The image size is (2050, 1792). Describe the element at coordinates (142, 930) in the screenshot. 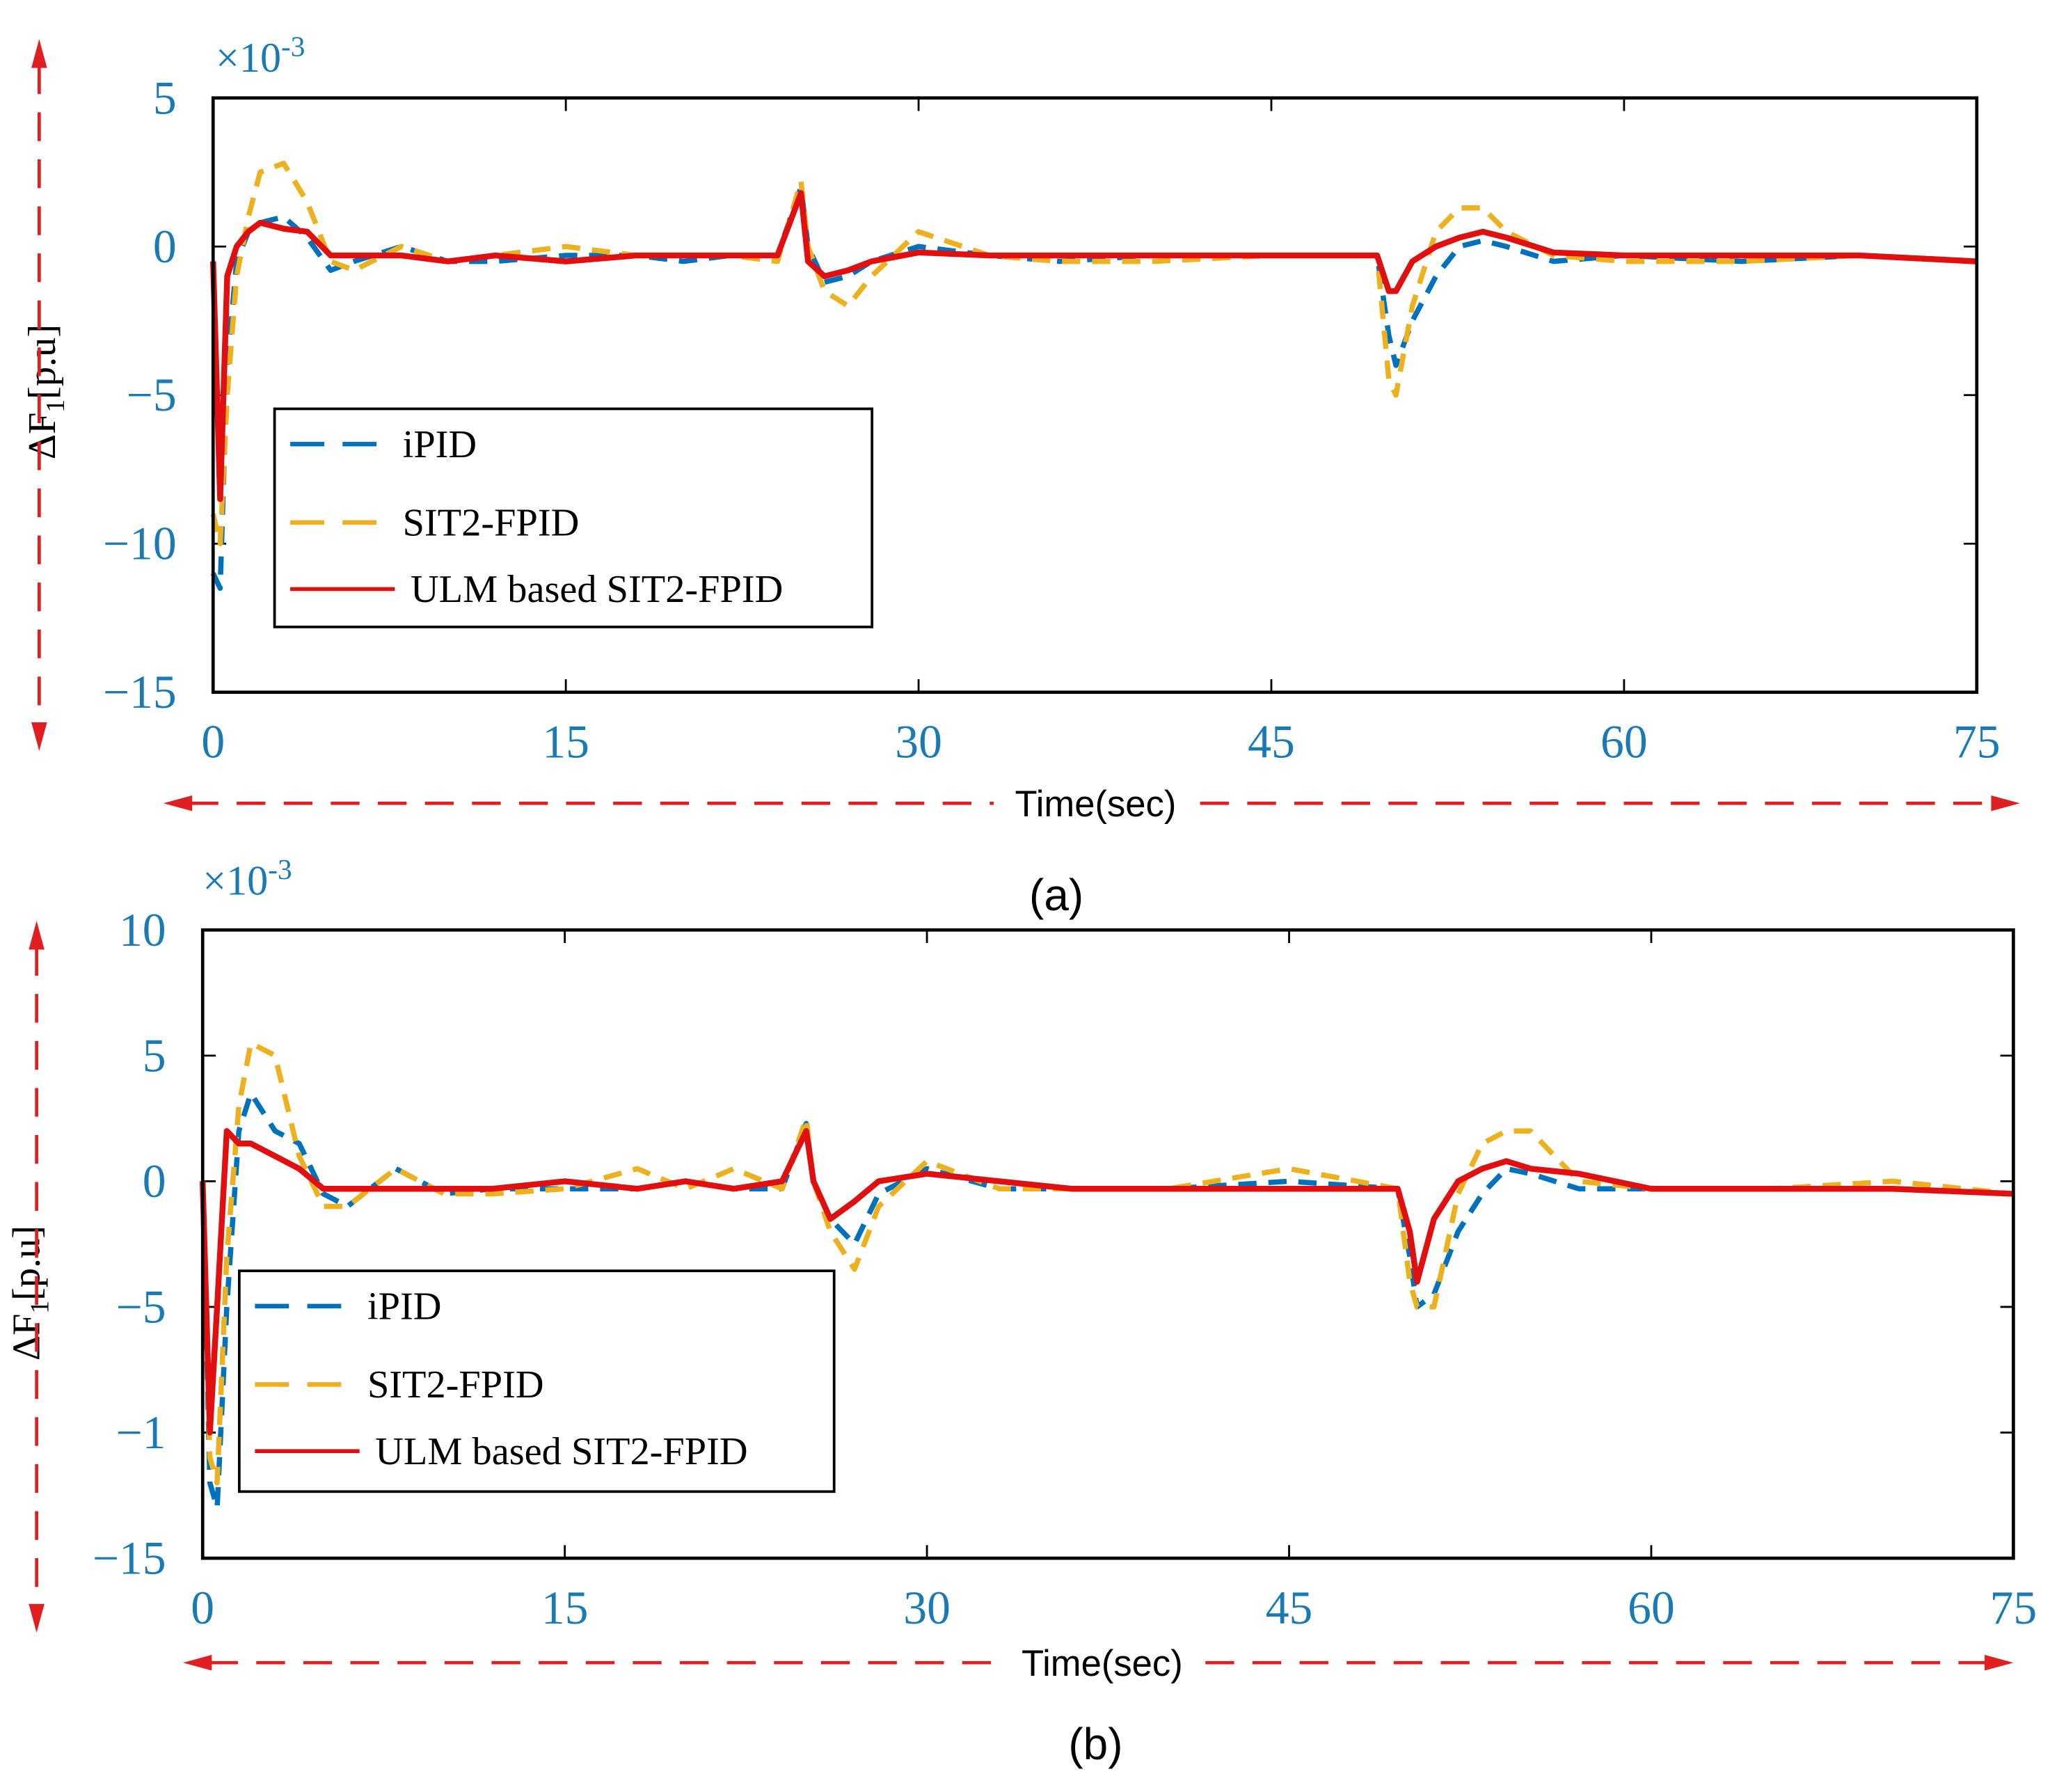

I see `y-tick-label: 10` at that location.